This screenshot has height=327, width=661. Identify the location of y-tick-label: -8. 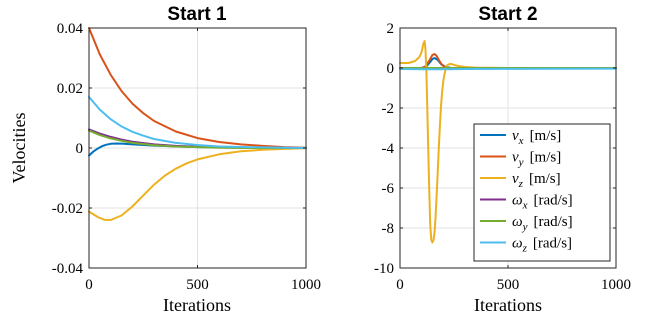
(388, 229).